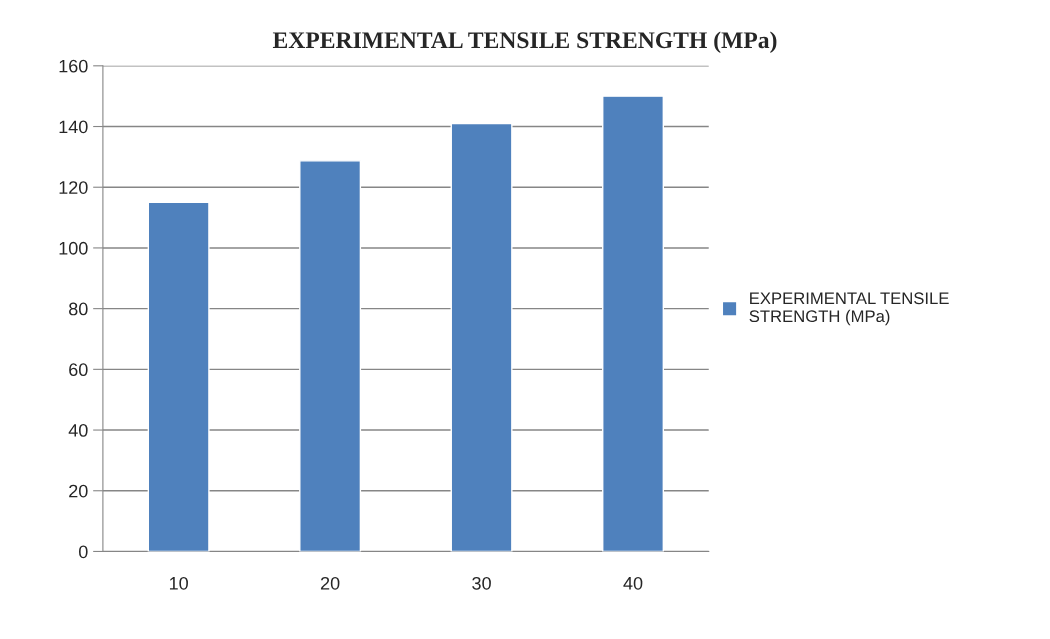  I want to click on x-tick-label: 20, so click(330, 583).